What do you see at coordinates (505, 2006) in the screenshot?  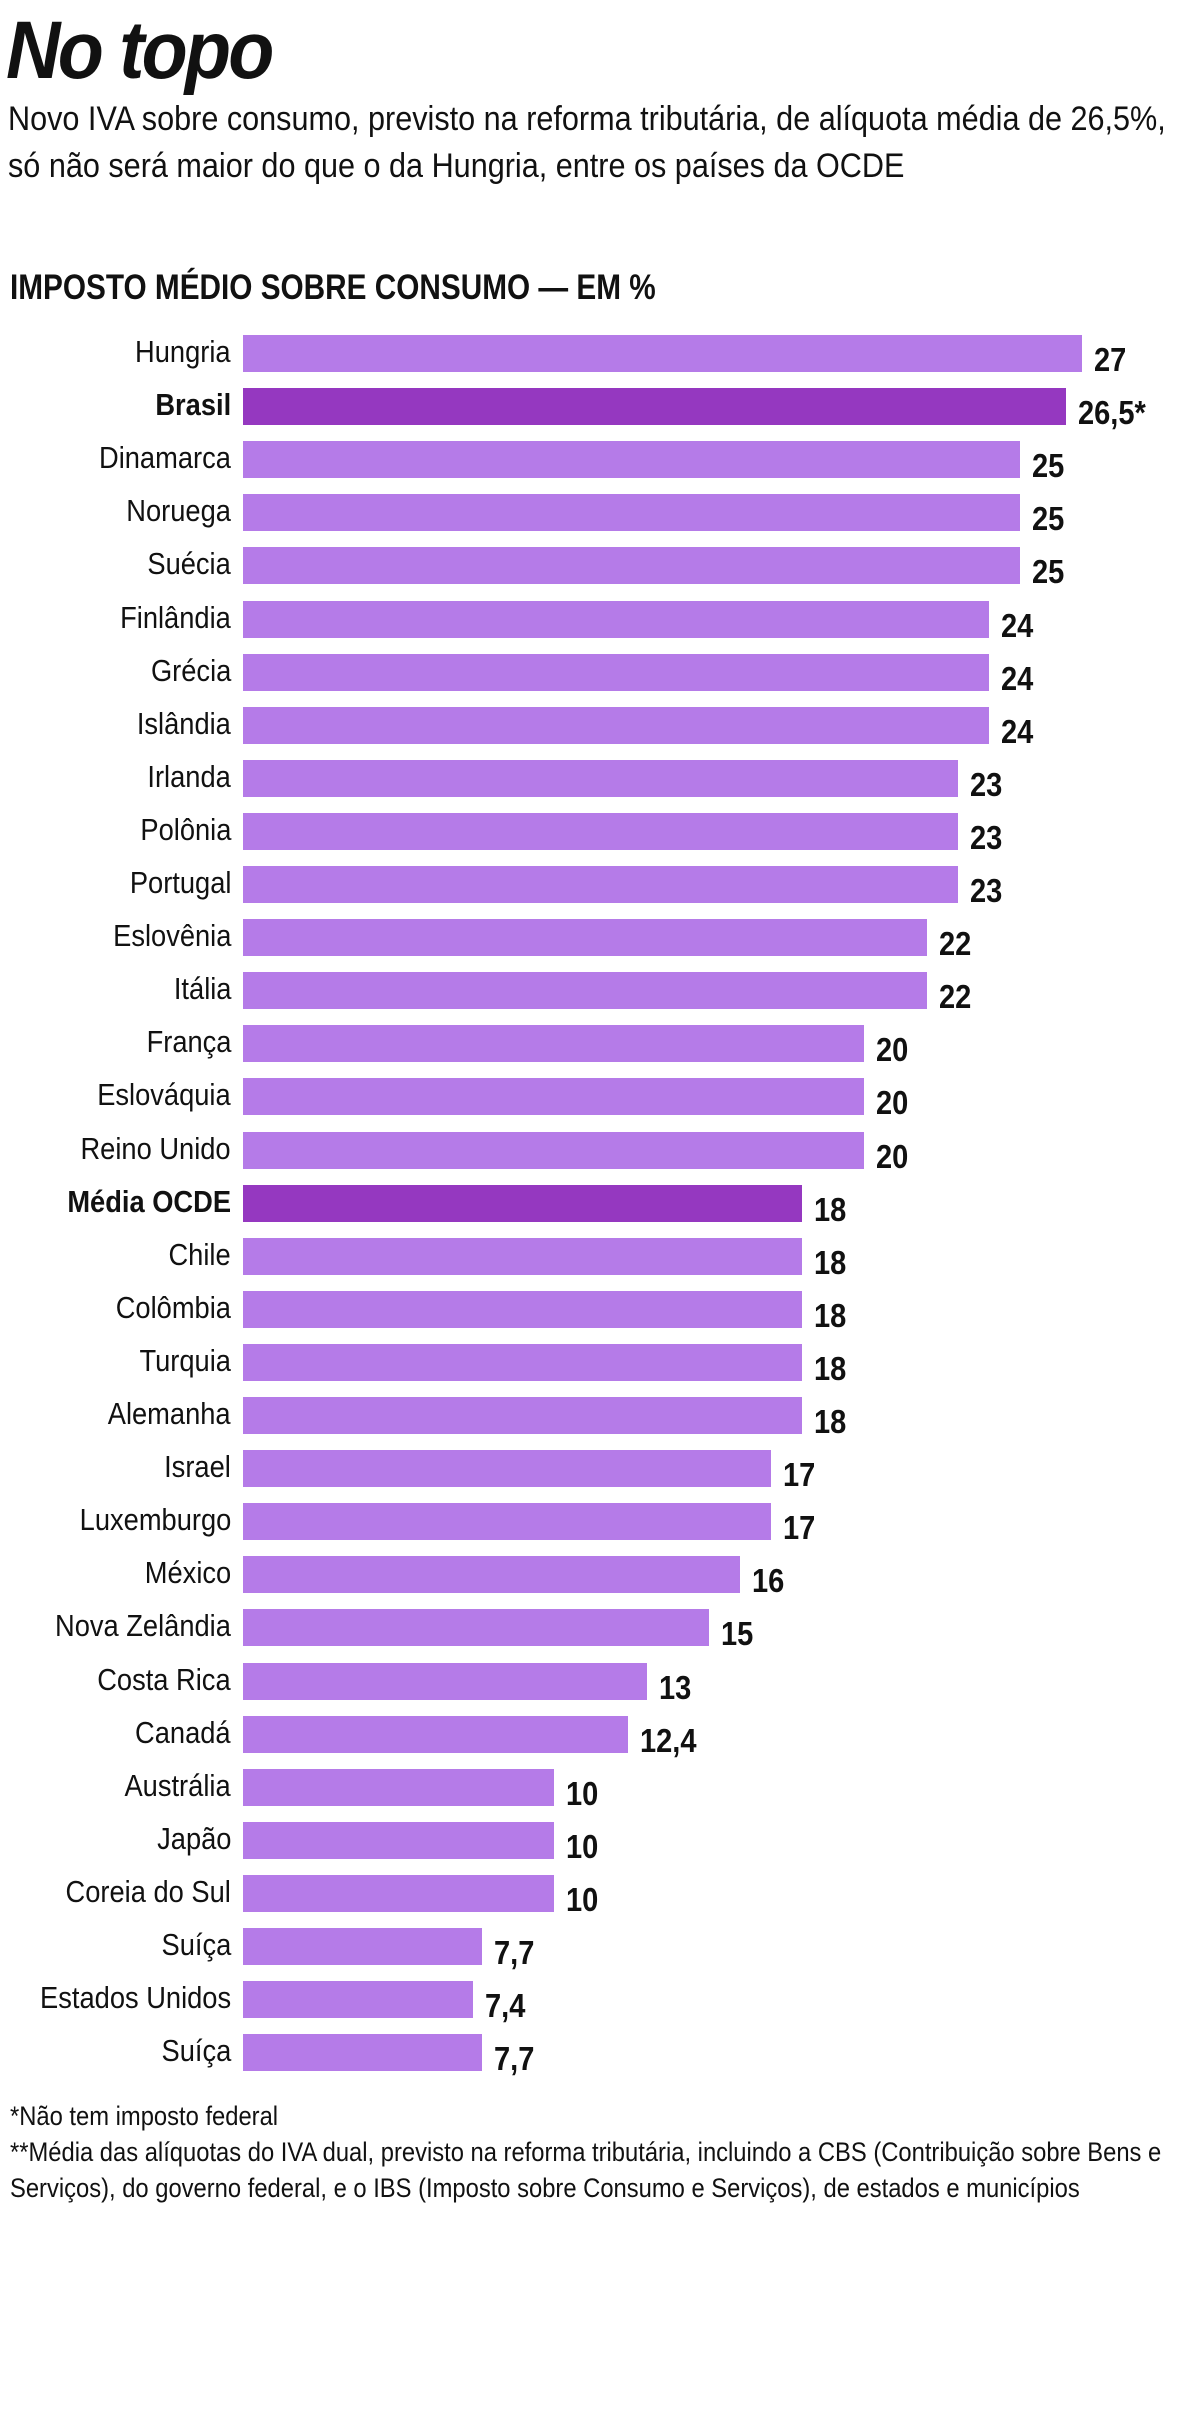 I see `value-label: 7,4` at bounding box center [505, 2006].